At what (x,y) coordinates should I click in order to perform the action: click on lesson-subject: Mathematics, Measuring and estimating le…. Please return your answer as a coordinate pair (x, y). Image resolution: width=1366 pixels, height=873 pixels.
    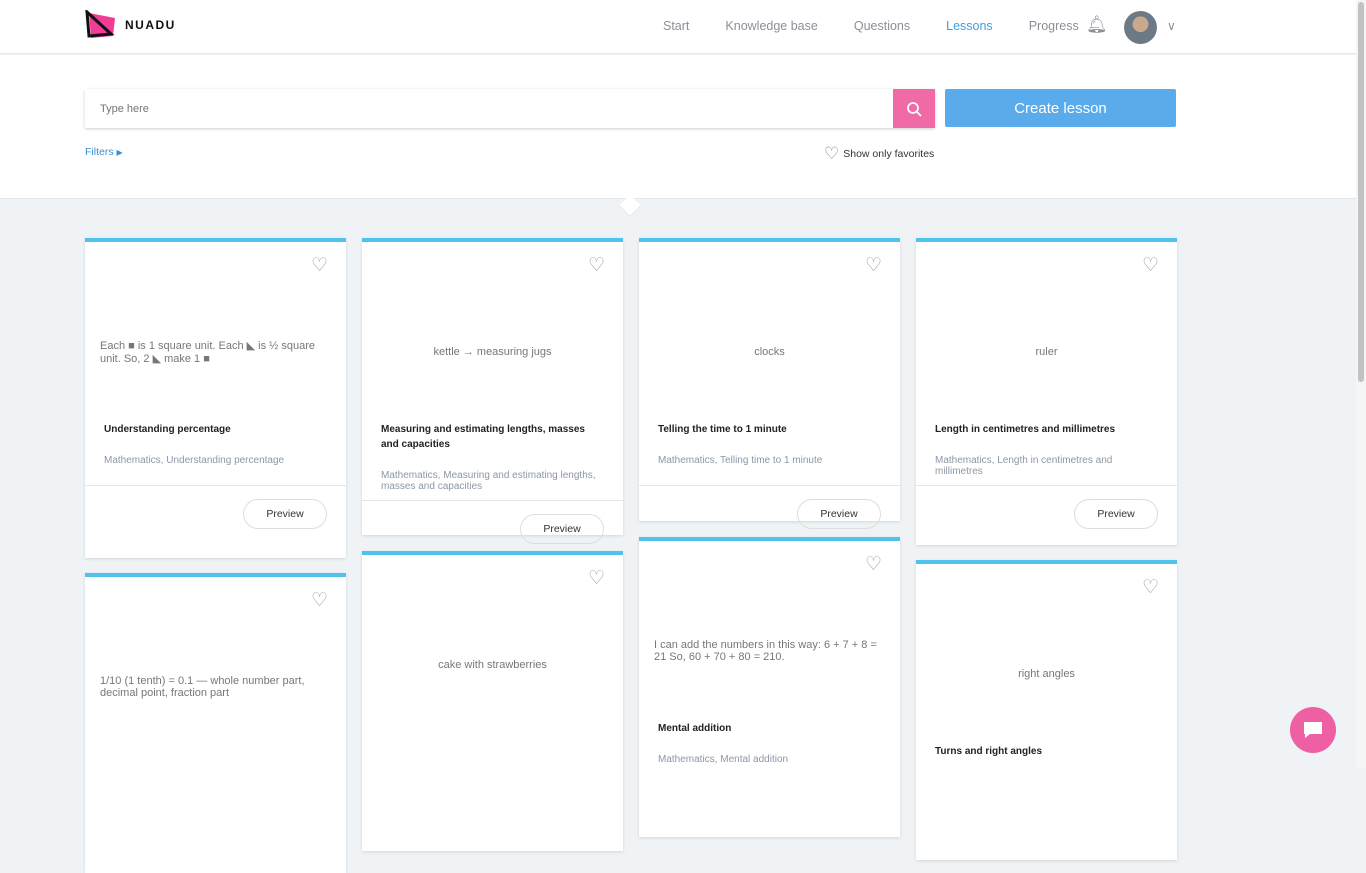
    Looking at the image, I should click on (488, 481).